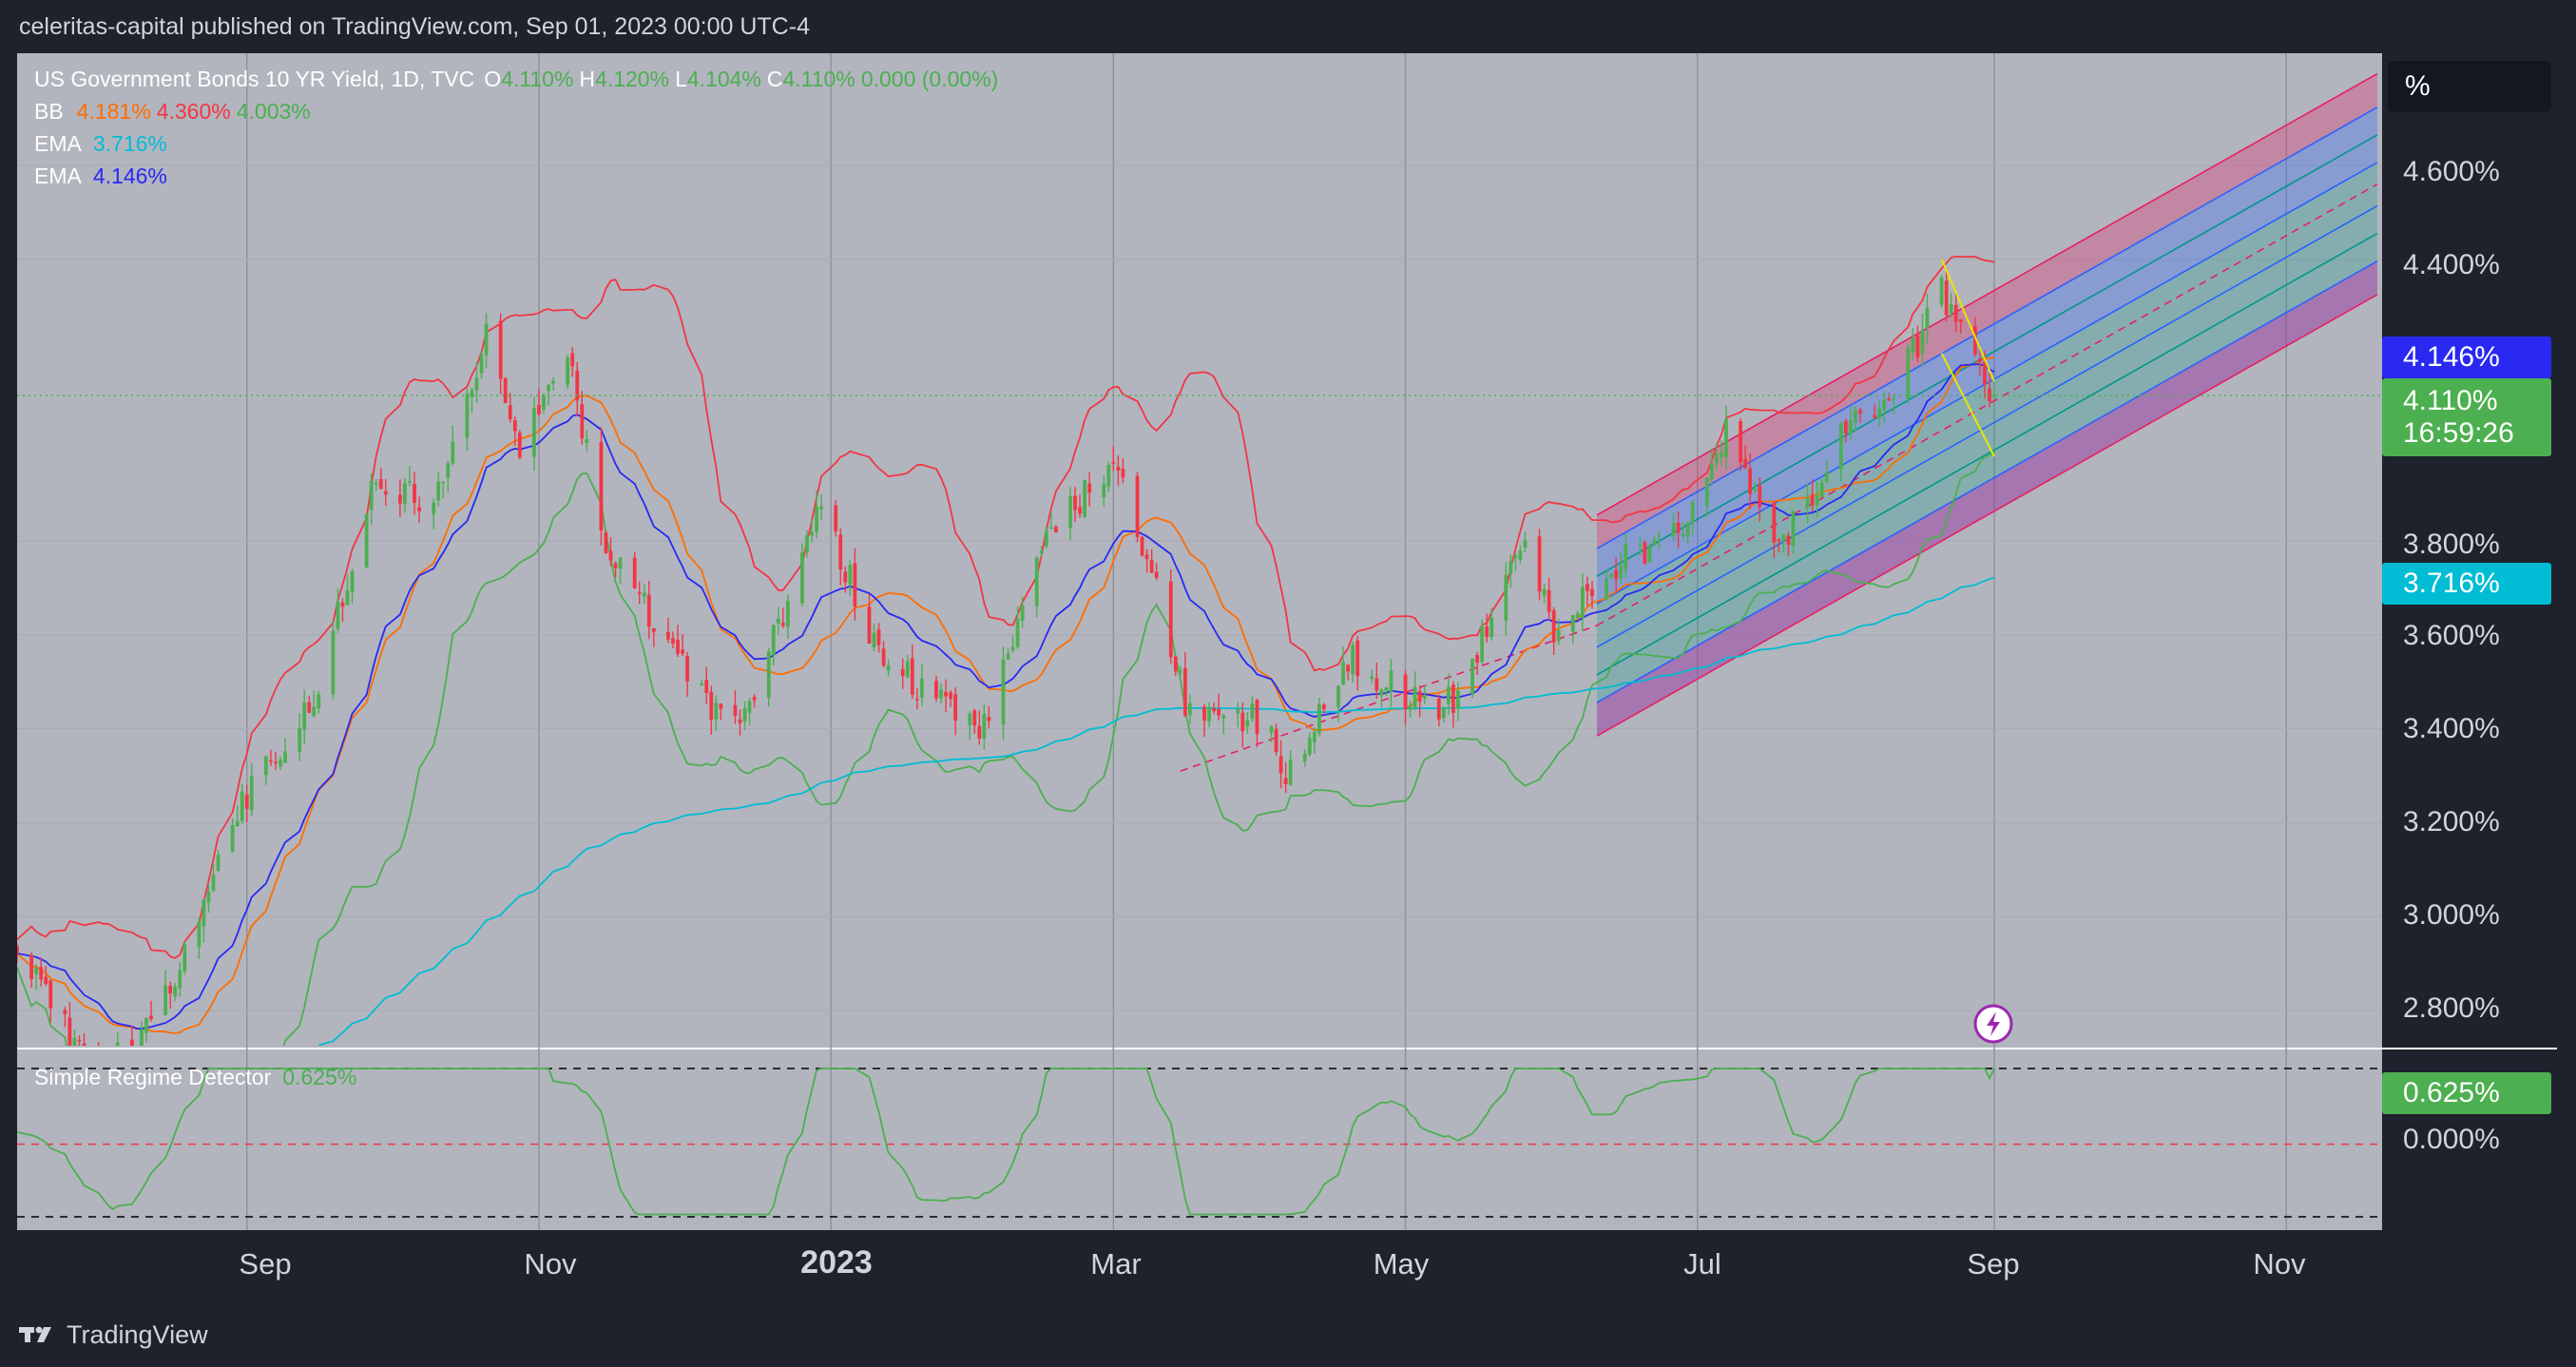  Describe the element at coordinates (2450, 400) in the screenshot. I see `last-price-value: 4.110%` at that location.